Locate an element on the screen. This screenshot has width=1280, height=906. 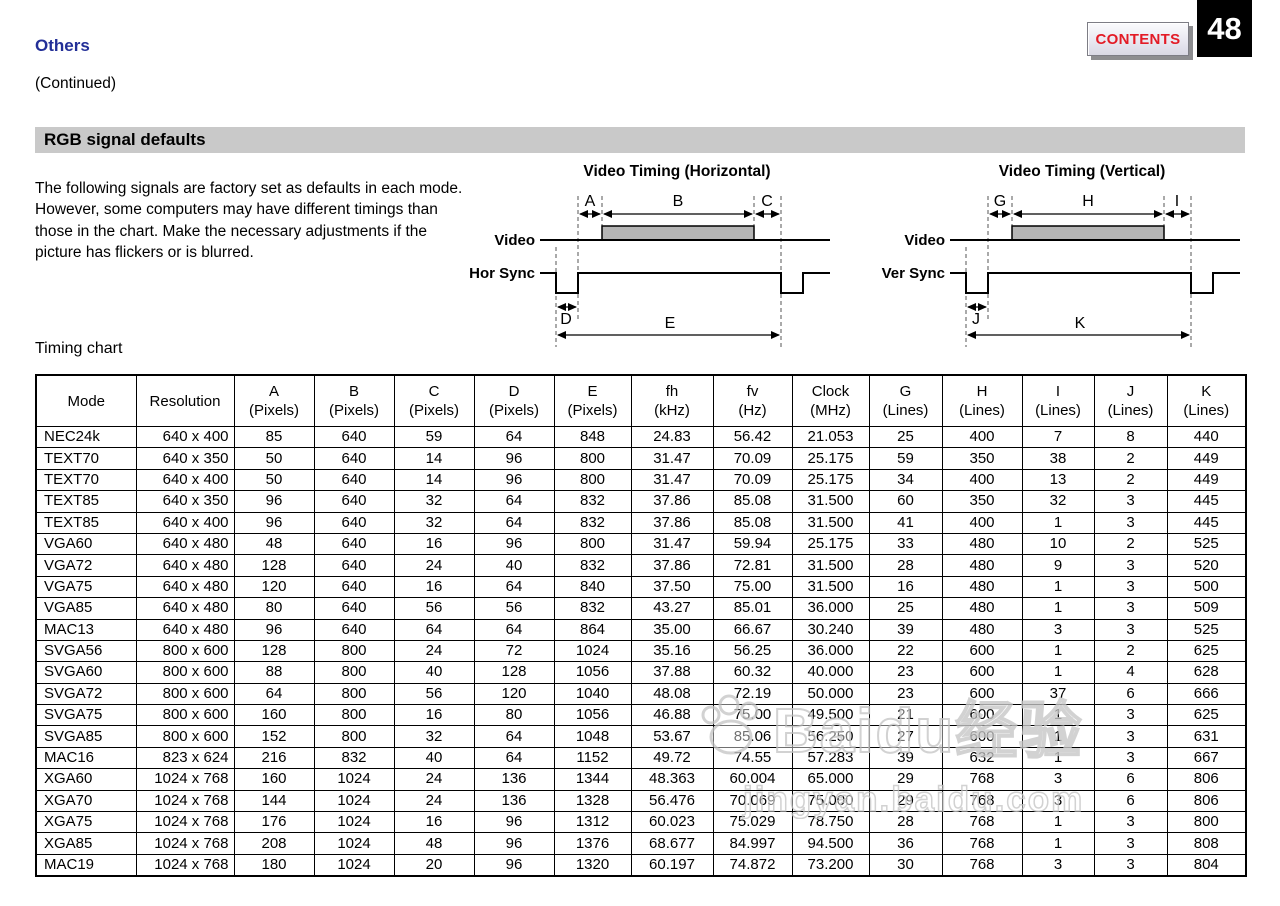
column-header: G (Lines) is located at coordinates (905, 400).